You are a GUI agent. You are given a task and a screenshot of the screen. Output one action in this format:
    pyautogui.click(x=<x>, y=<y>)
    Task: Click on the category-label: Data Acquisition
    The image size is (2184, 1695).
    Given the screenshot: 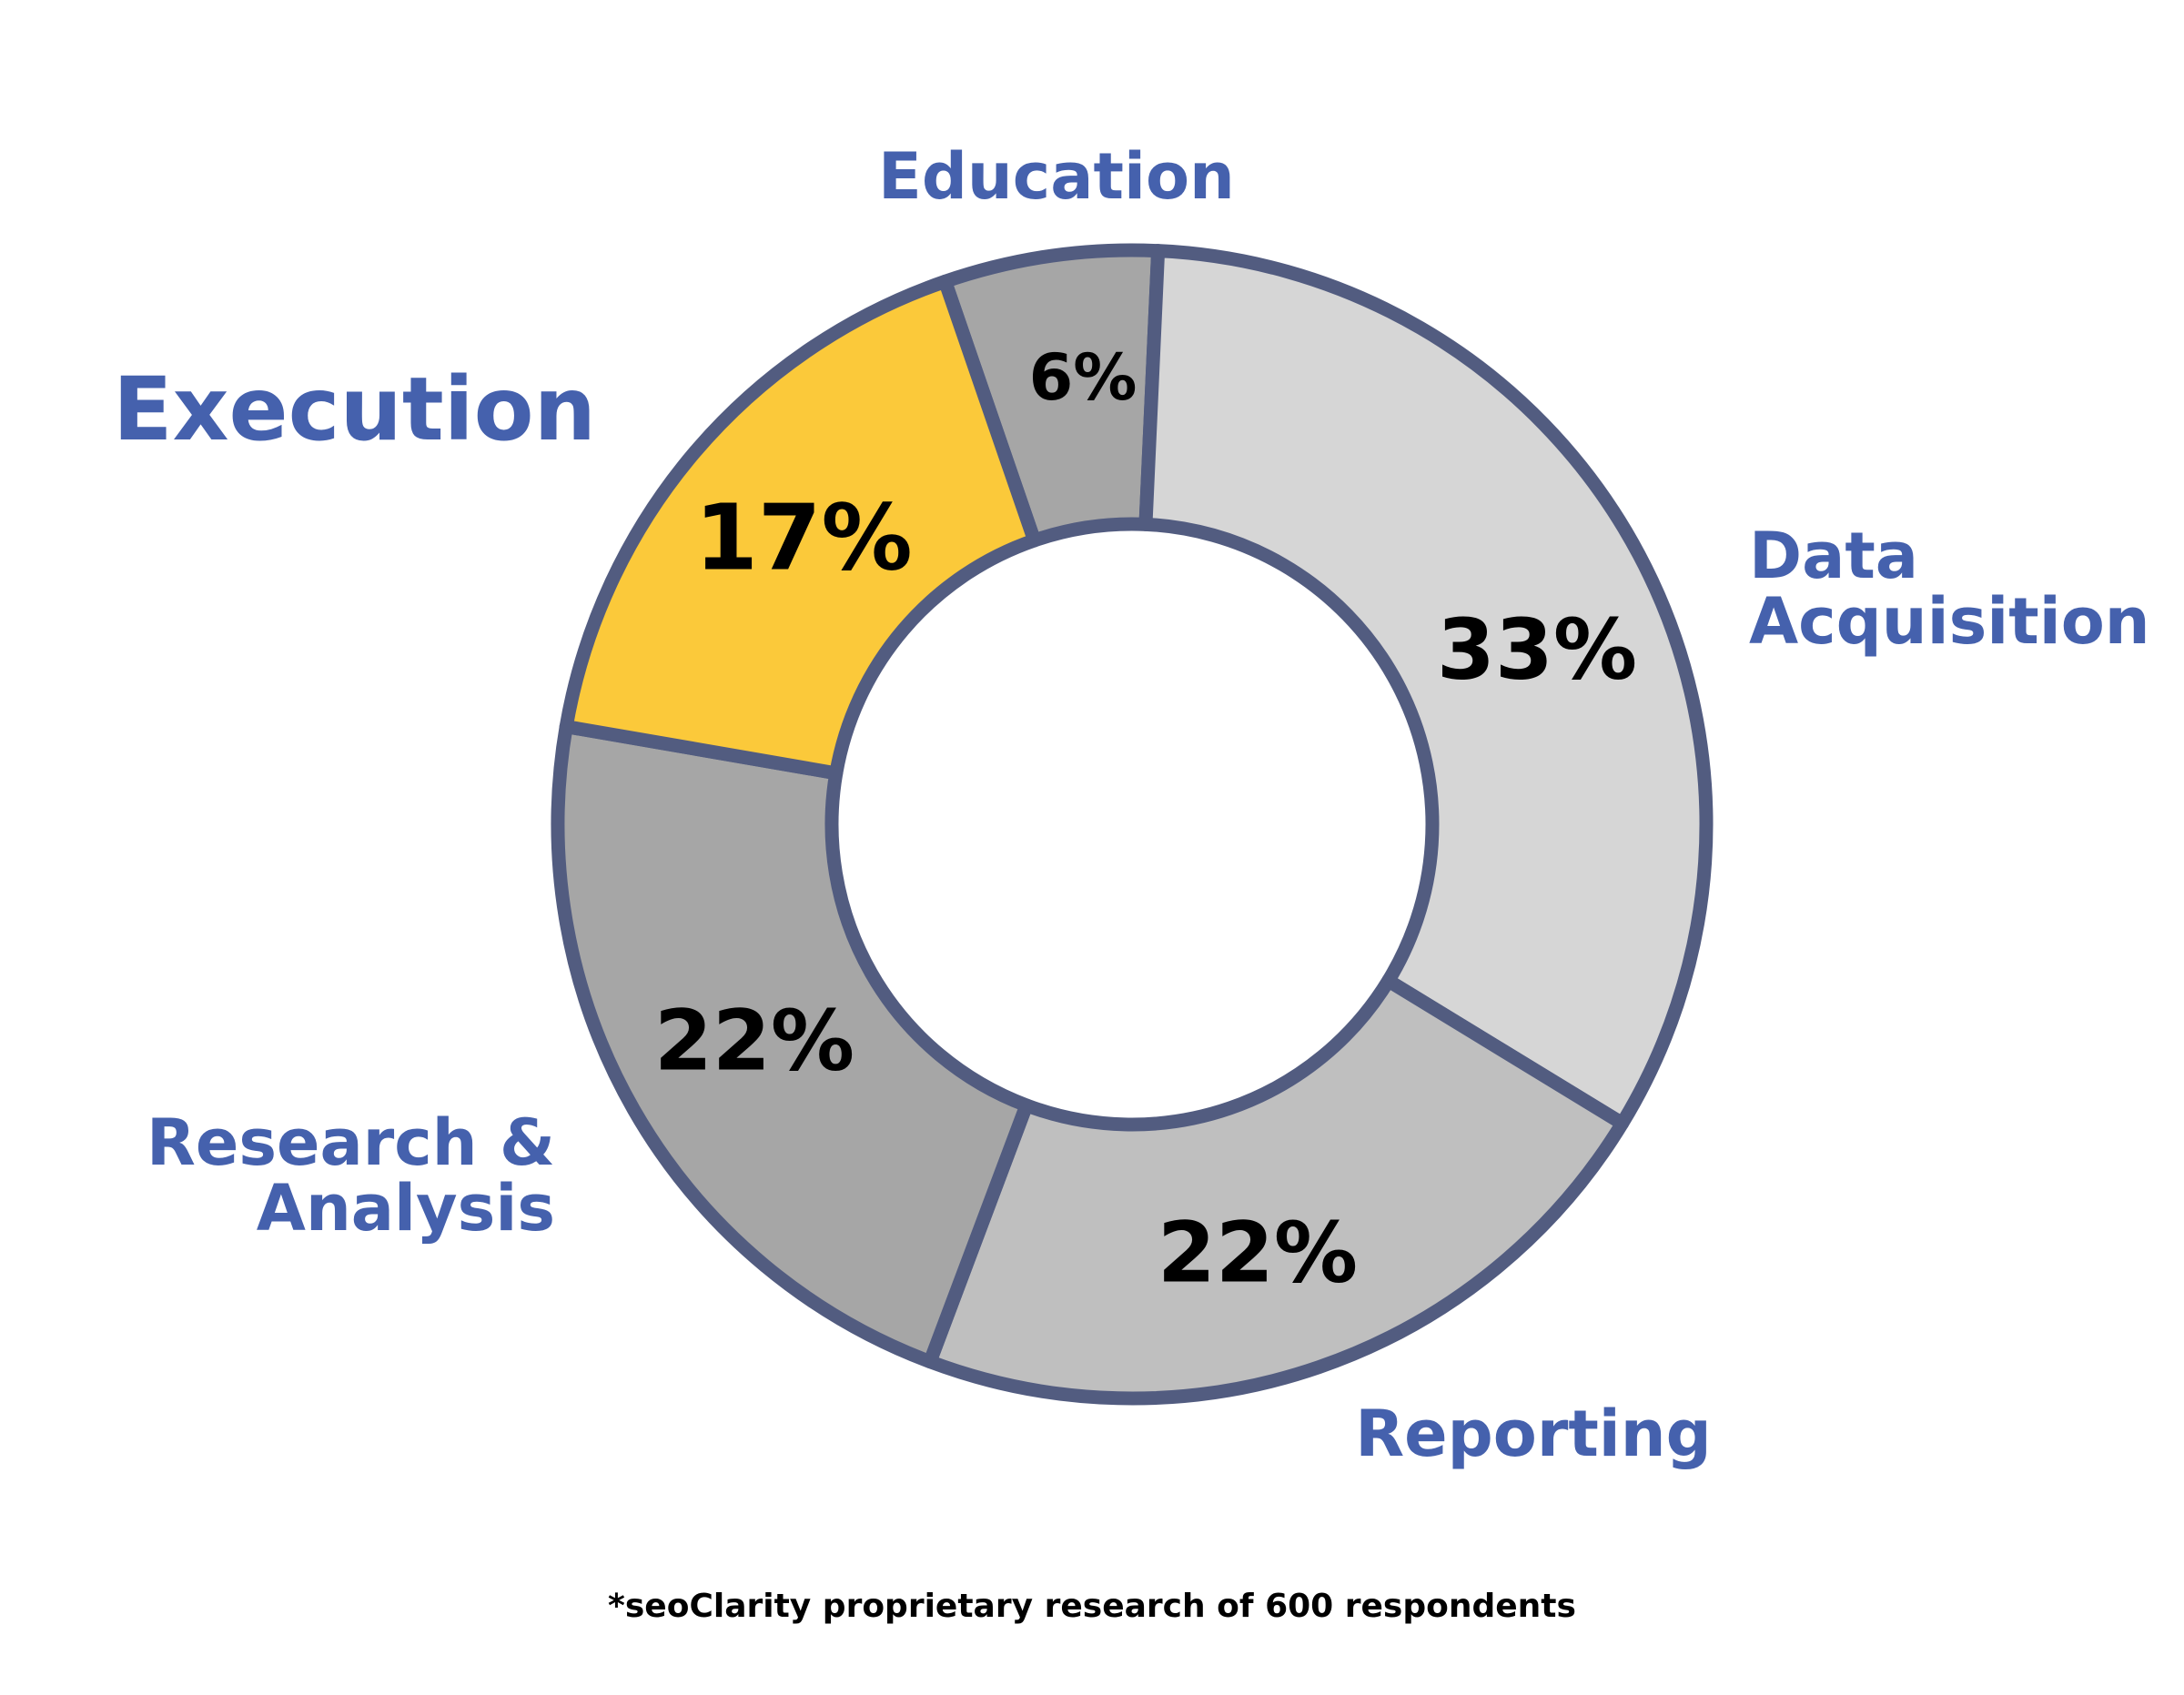 What is the action you would take?
    pyautogui.click(x=1950, y=589)
    